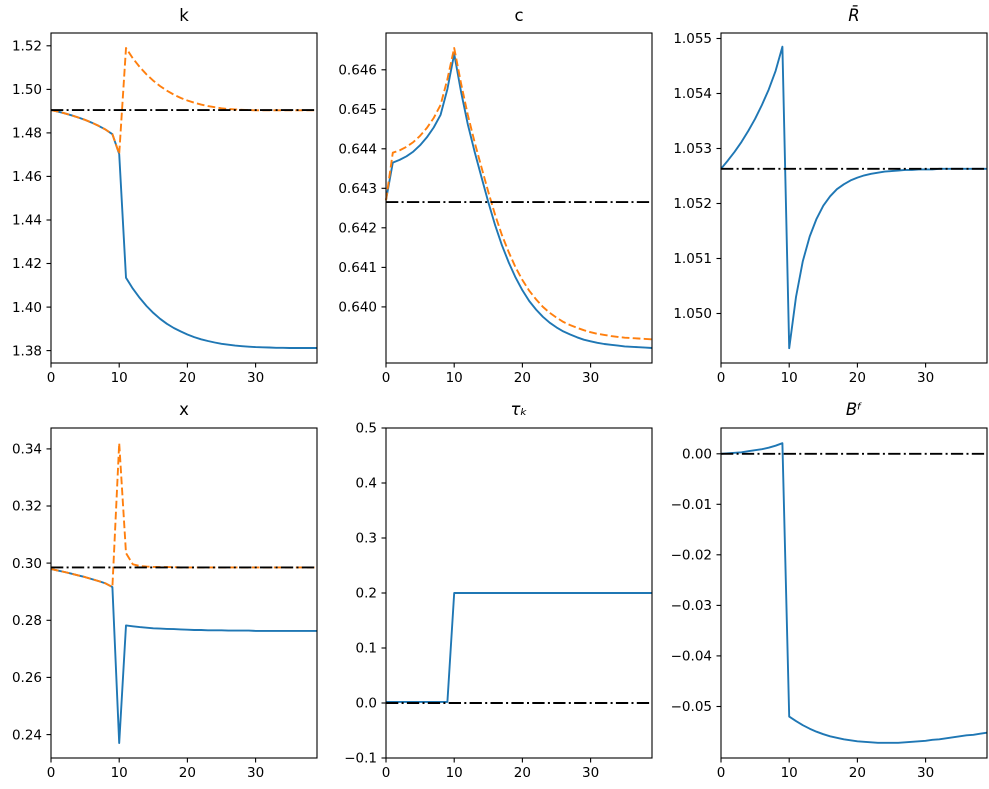 The height and width of the screenshot is (789, 989). What do you see at coordinates (357, 149) in the screenshot?
I see `svg-text: 0.644` at bounding box center [357, 149].